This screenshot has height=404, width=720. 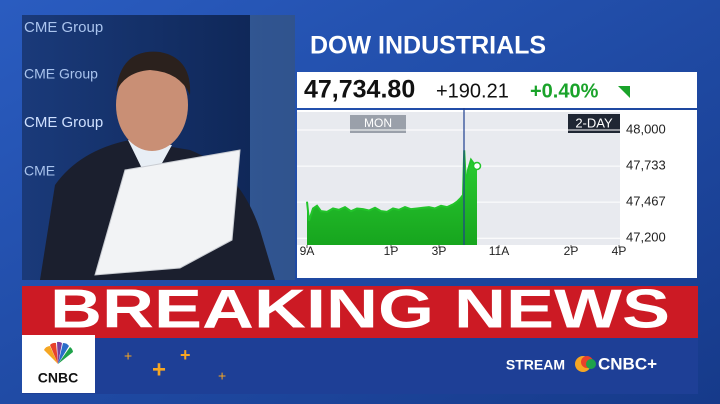 I want to click on anchor-shirt, so click(x=150, y=162).